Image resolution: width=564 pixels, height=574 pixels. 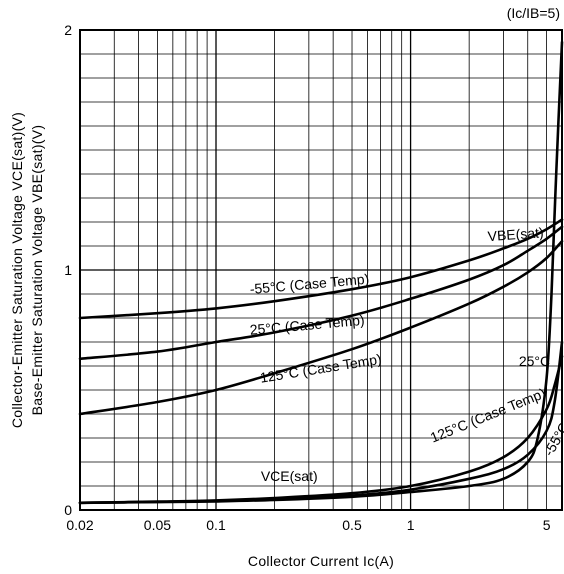 What do you see at coordinates (547, 525) in the screenshot?
I see `x-tick-label: 5` at bounding box center [547, 525].